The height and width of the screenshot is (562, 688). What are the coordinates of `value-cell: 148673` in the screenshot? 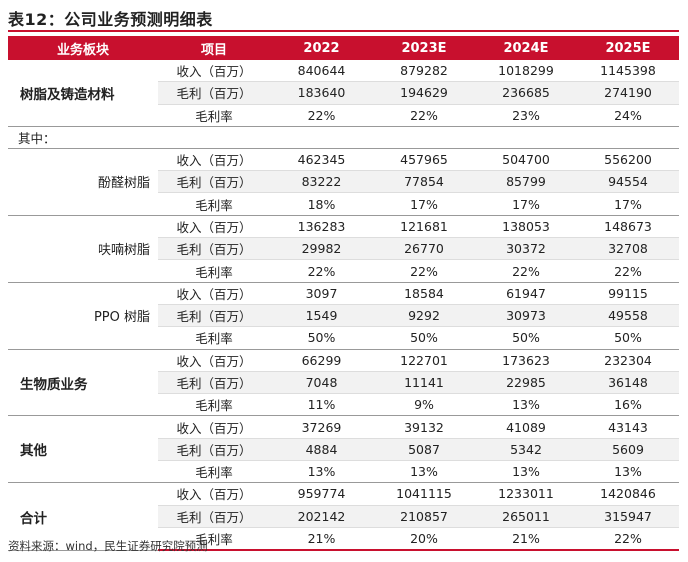 It's located at (628, 227).